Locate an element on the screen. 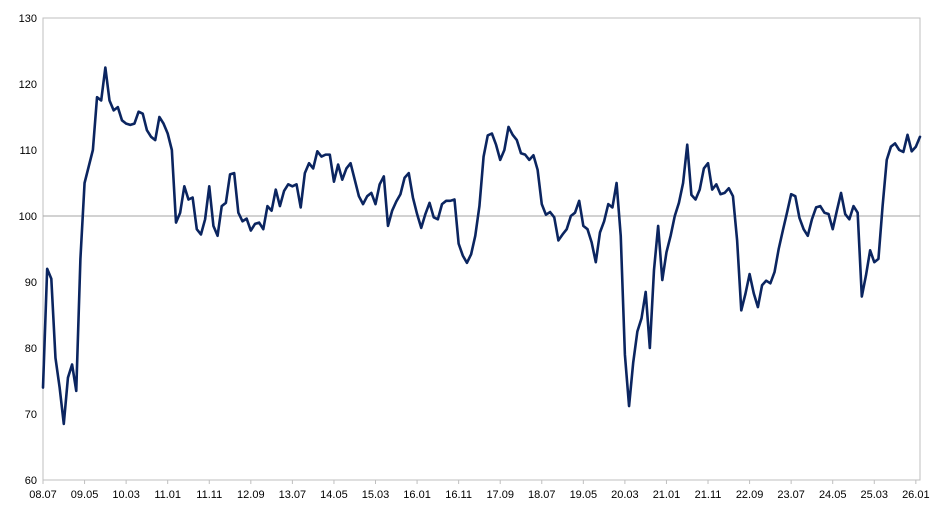 Image resolution: width=943 pixels, height=520 pixels. x-tick-label: 18.07 is located at coordinates (542, 495).